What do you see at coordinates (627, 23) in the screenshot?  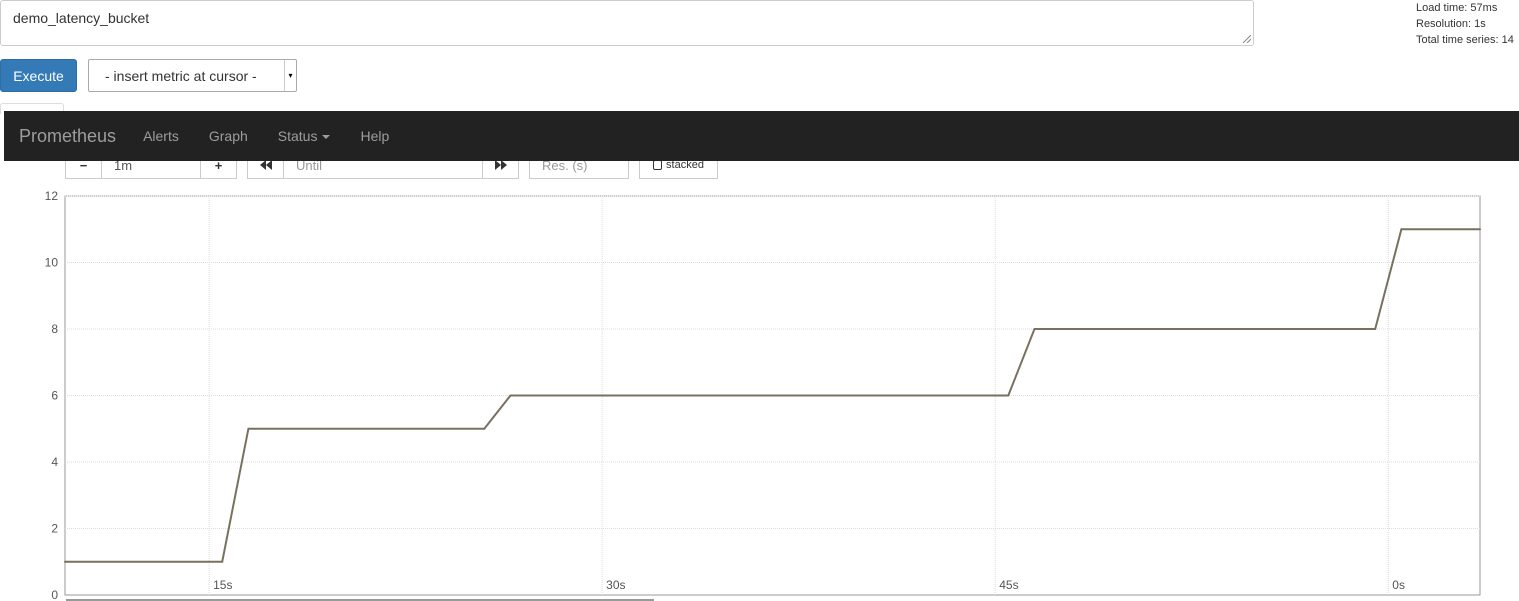 I see `expression-input: demo_latency_bucket` at bounding box center [627, 23].